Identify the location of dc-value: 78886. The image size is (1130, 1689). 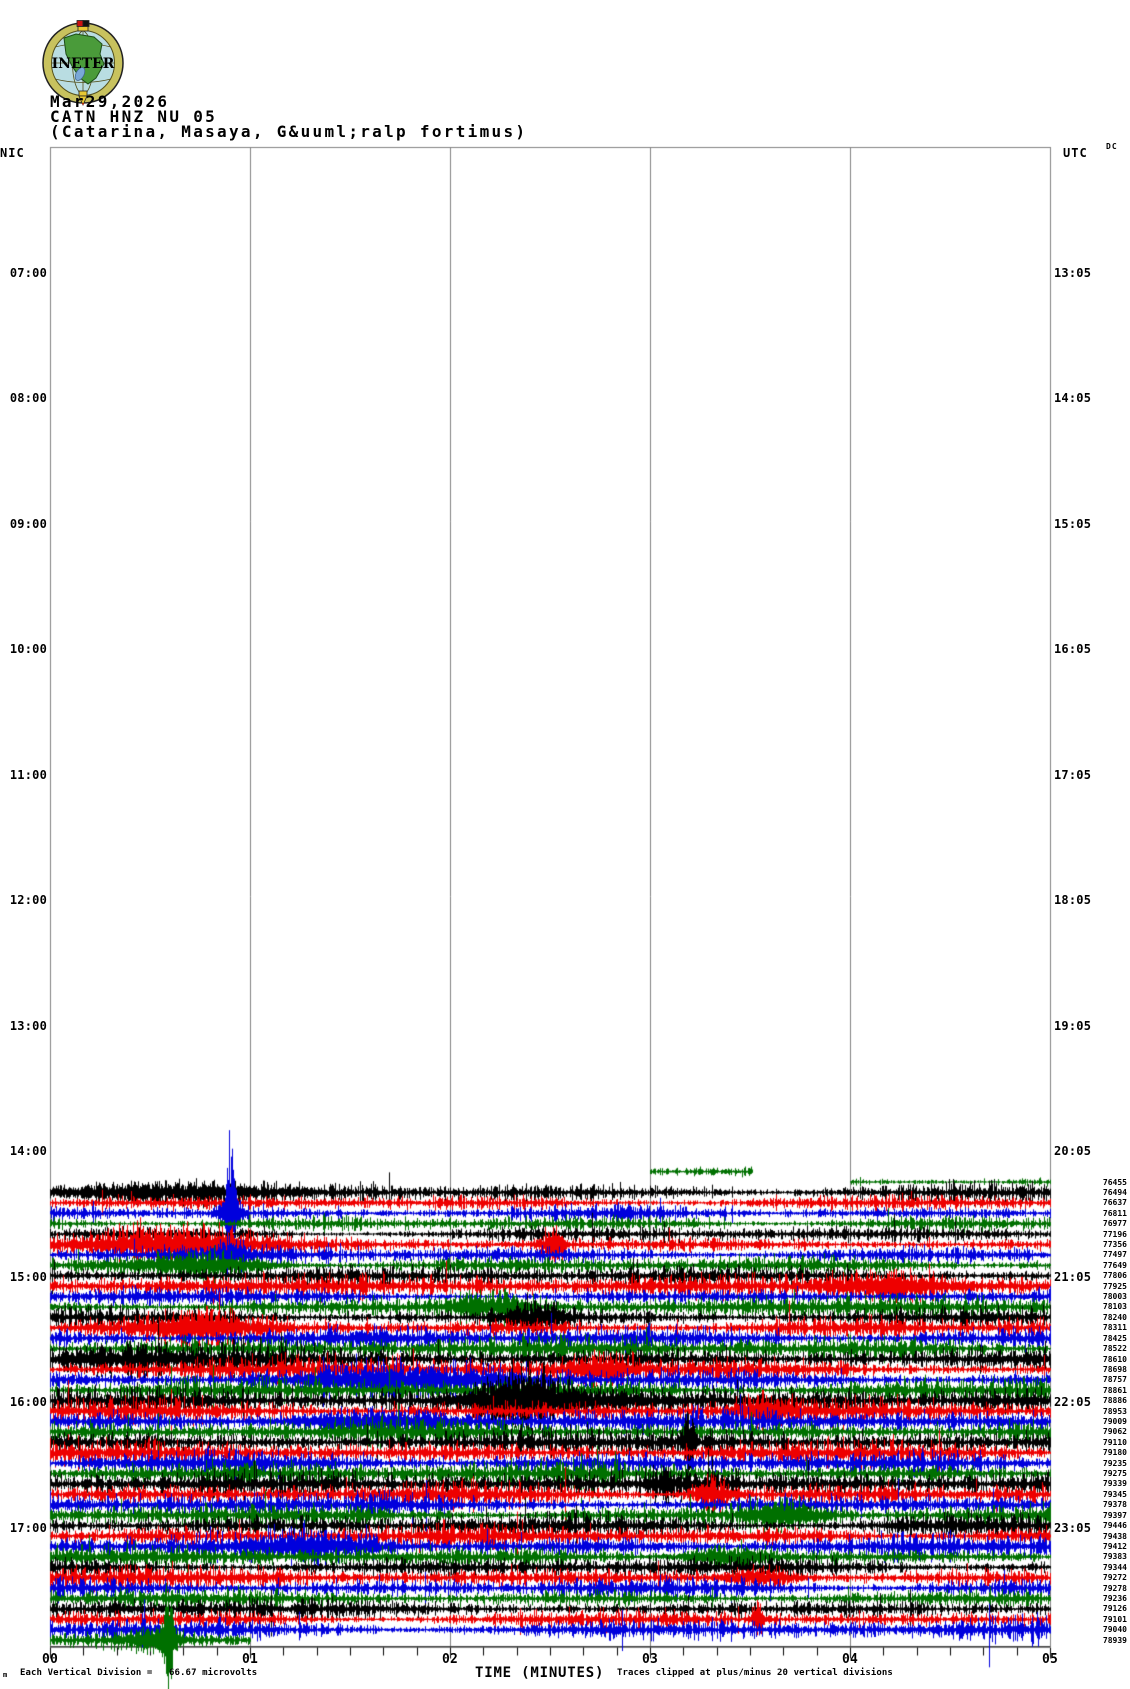
(1114, 1401).